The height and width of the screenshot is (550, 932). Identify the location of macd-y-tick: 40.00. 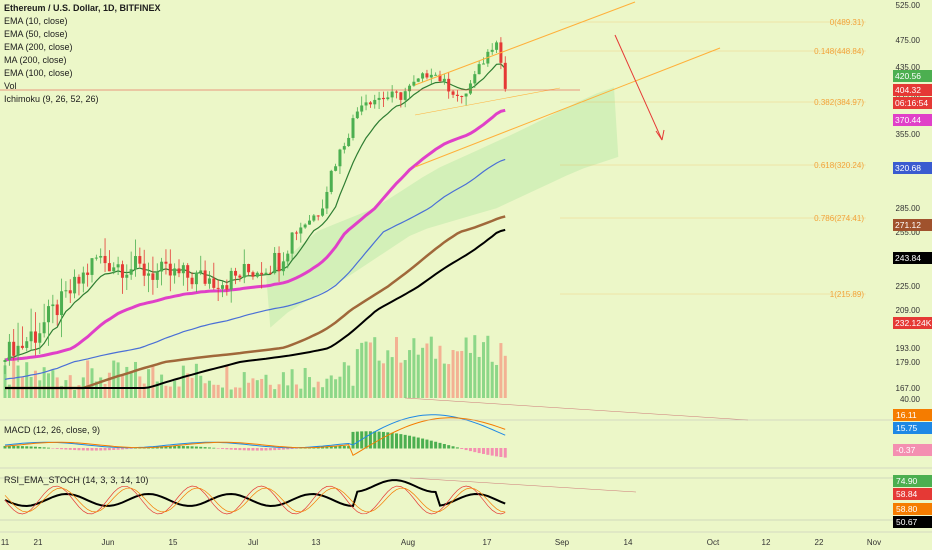
(910, 399).